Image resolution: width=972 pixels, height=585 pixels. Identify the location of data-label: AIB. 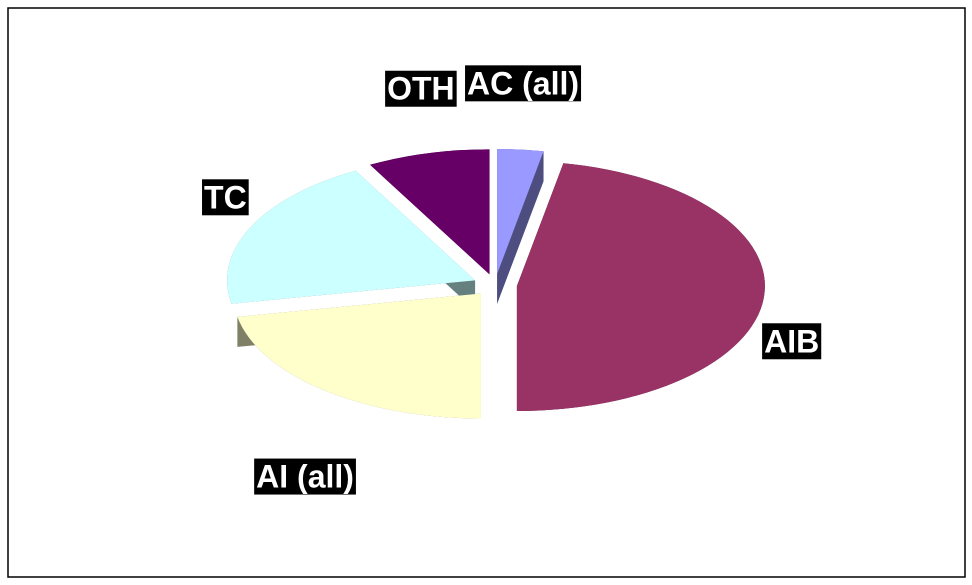
(791, 341).